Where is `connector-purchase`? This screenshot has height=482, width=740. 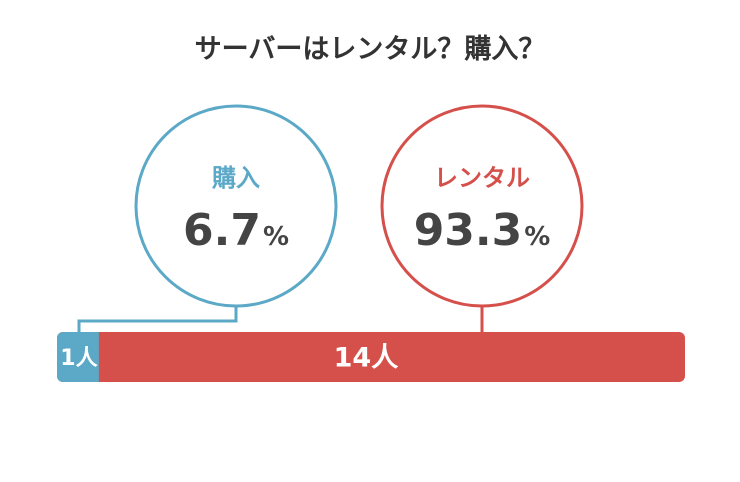
connector-purchase is located at coordinates (157, 319).